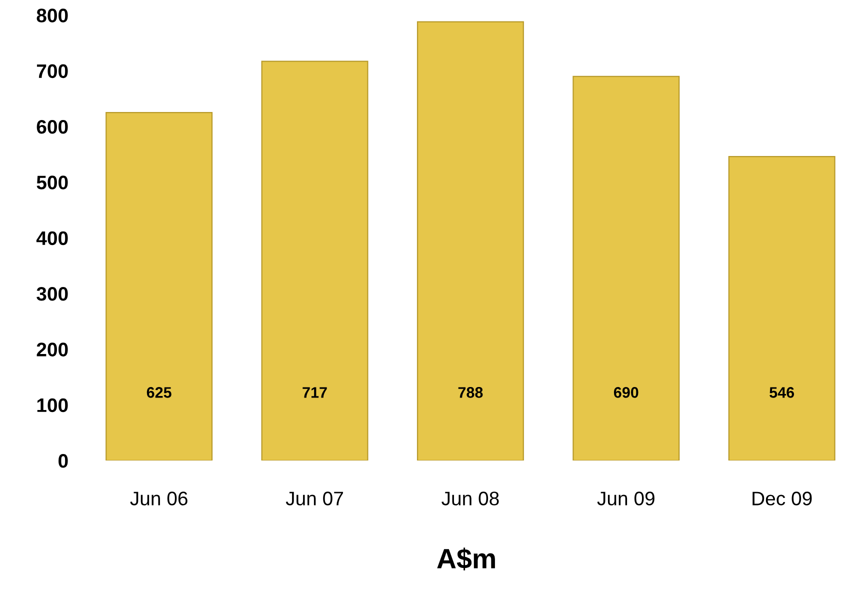  Describe the element at coordinates (52, 238) in the screenshot. I see `y-tick-label: 400` at that location.